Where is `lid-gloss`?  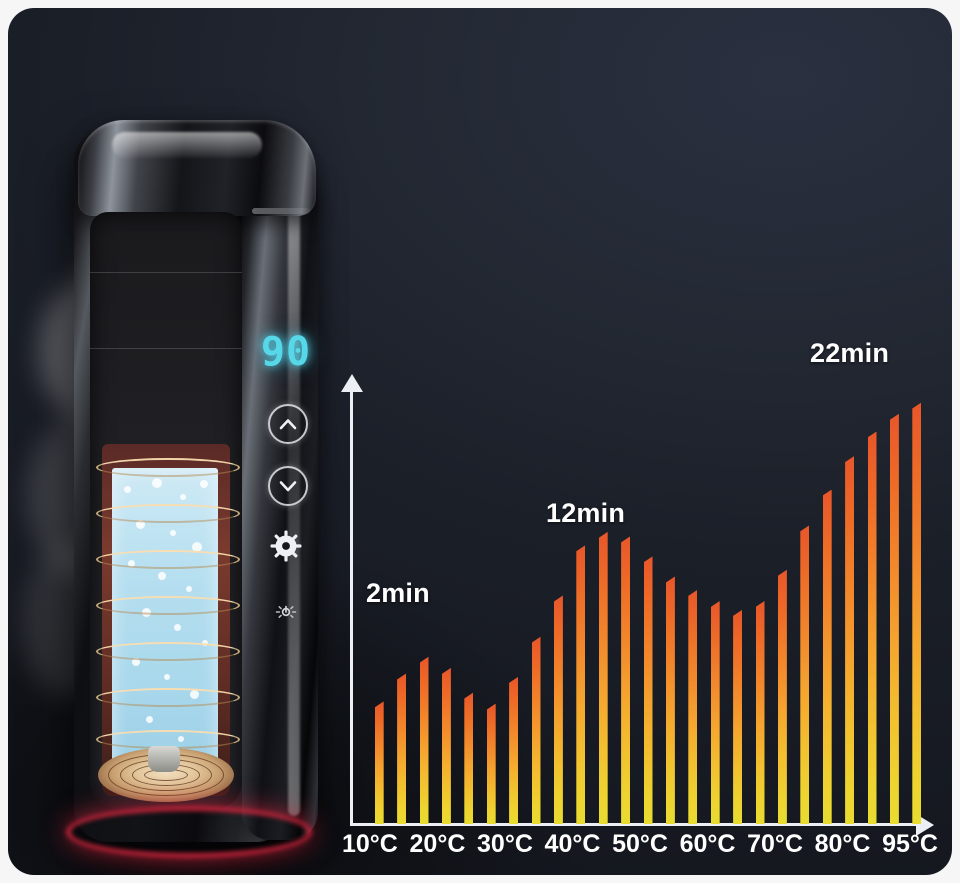
lid-gloss is located at coordinates (187, 145).